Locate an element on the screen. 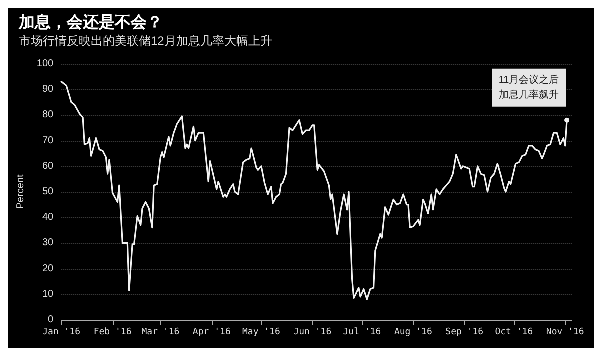 This screenshot has width=602, height=356. x-tick-label: Jan '16 is located at coordinates (61, 333).